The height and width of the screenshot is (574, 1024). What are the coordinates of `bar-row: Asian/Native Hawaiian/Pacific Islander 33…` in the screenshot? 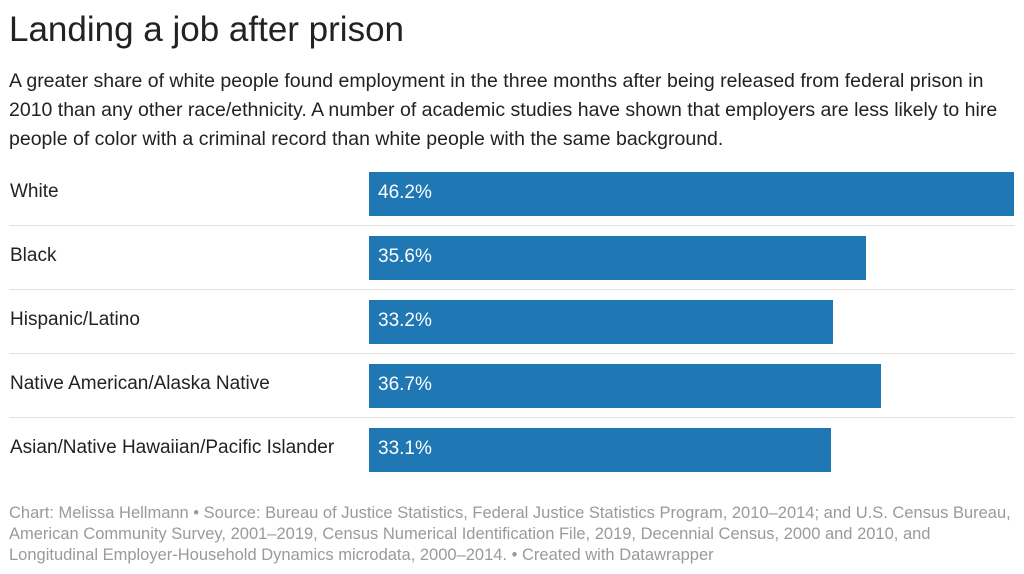 It's located at (512, 450).